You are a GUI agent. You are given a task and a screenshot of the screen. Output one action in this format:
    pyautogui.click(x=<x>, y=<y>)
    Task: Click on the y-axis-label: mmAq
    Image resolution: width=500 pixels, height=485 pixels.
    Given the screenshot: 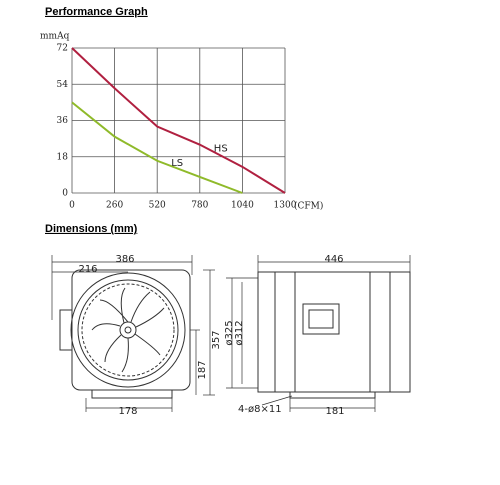 What is the action you would take?
    pyautogui.click(x=55, y=37)
    